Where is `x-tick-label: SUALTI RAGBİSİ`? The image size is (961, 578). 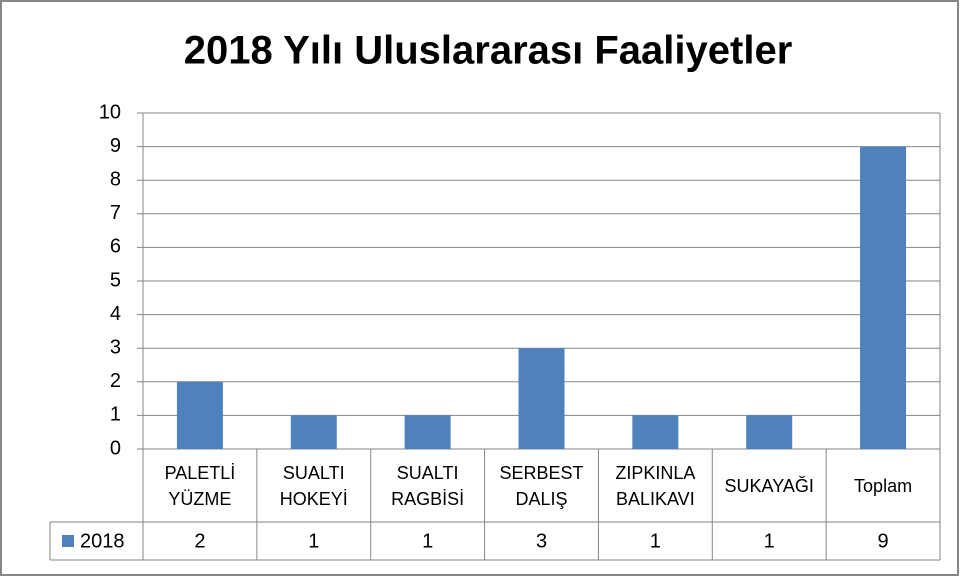 x-tick-label: SUALTI RAGBİSİ is located at coordinates (428, 485).